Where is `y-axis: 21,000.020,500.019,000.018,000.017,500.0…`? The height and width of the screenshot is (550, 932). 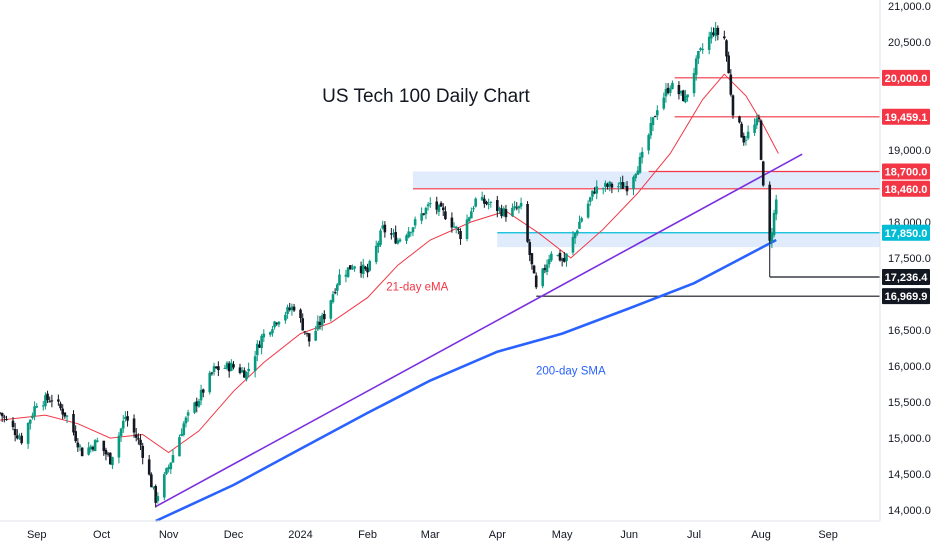 y-axis: 21,000.020,500.019,000.018,000.017,500.0… is located at coordinates (909, 259).